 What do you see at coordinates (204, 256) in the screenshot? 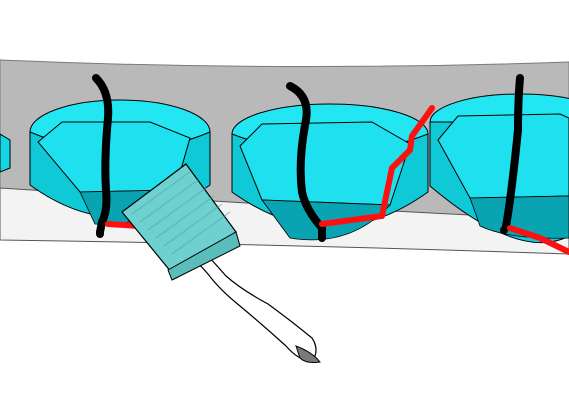
I see `brush-ferrule` at bounding box center [204, 256].